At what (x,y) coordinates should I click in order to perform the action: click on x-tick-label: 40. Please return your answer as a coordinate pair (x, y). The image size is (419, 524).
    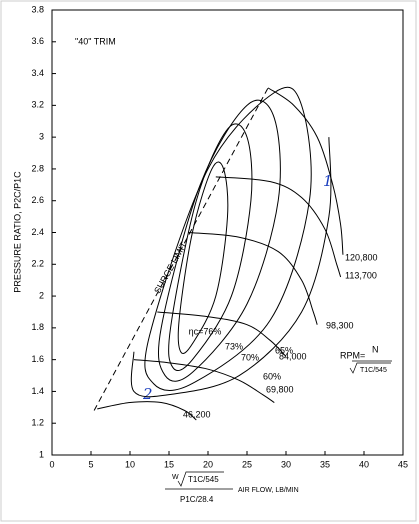
    Looking at the image, I should click on (364, 464).